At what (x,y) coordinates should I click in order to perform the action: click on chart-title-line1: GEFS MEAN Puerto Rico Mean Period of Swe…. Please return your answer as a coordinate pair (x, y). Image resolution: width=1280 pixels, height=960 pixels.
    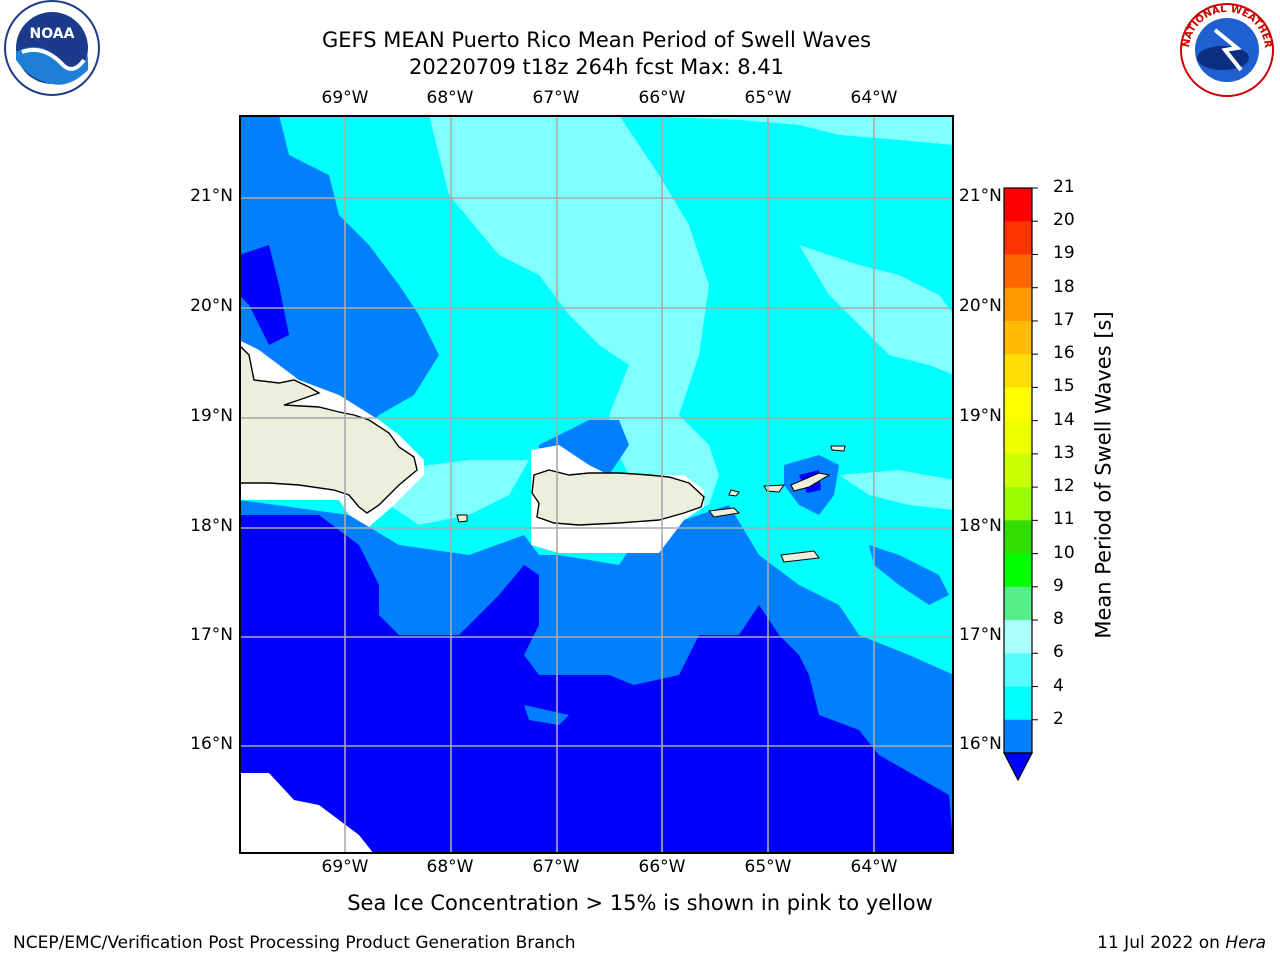
    Looking at the image, I should click on (596, 40).